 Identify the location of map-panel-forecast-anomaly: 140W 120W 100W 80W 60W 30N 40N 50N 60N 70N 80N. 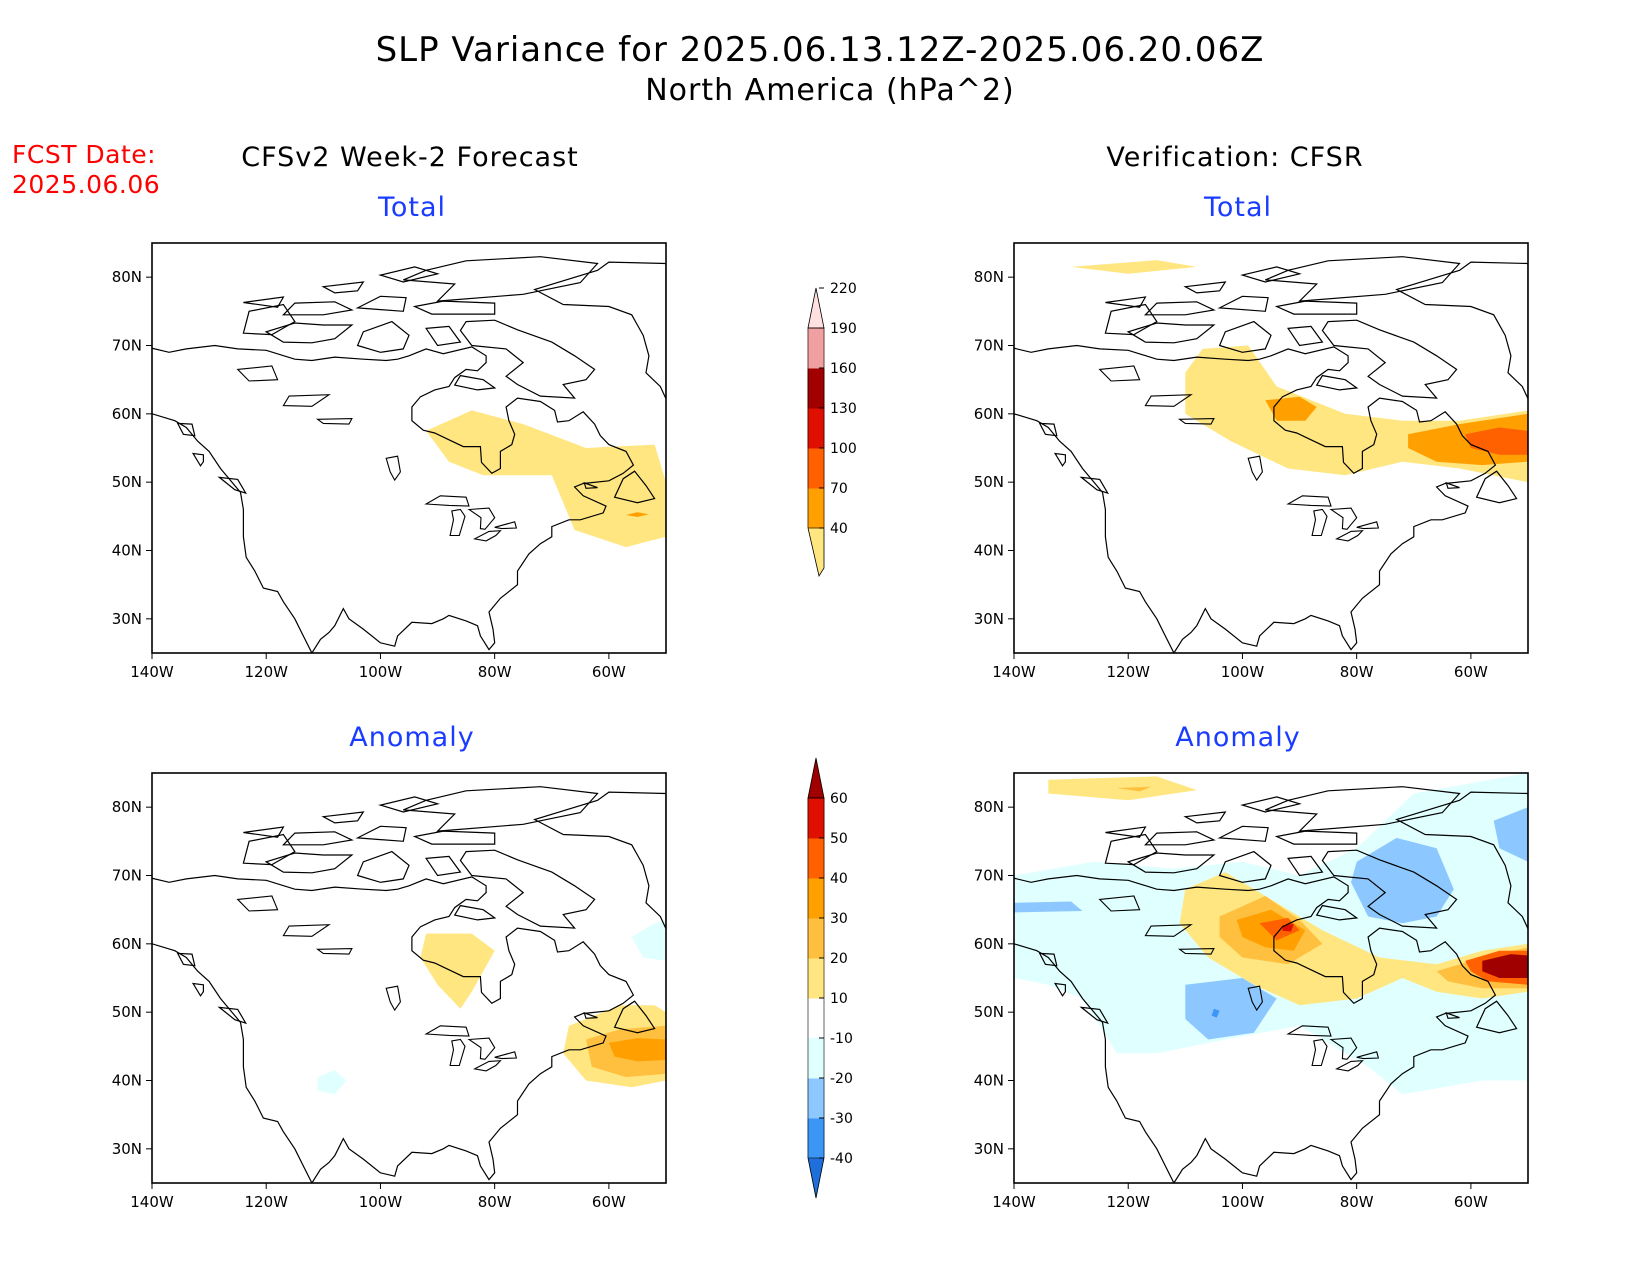
(389, 991).